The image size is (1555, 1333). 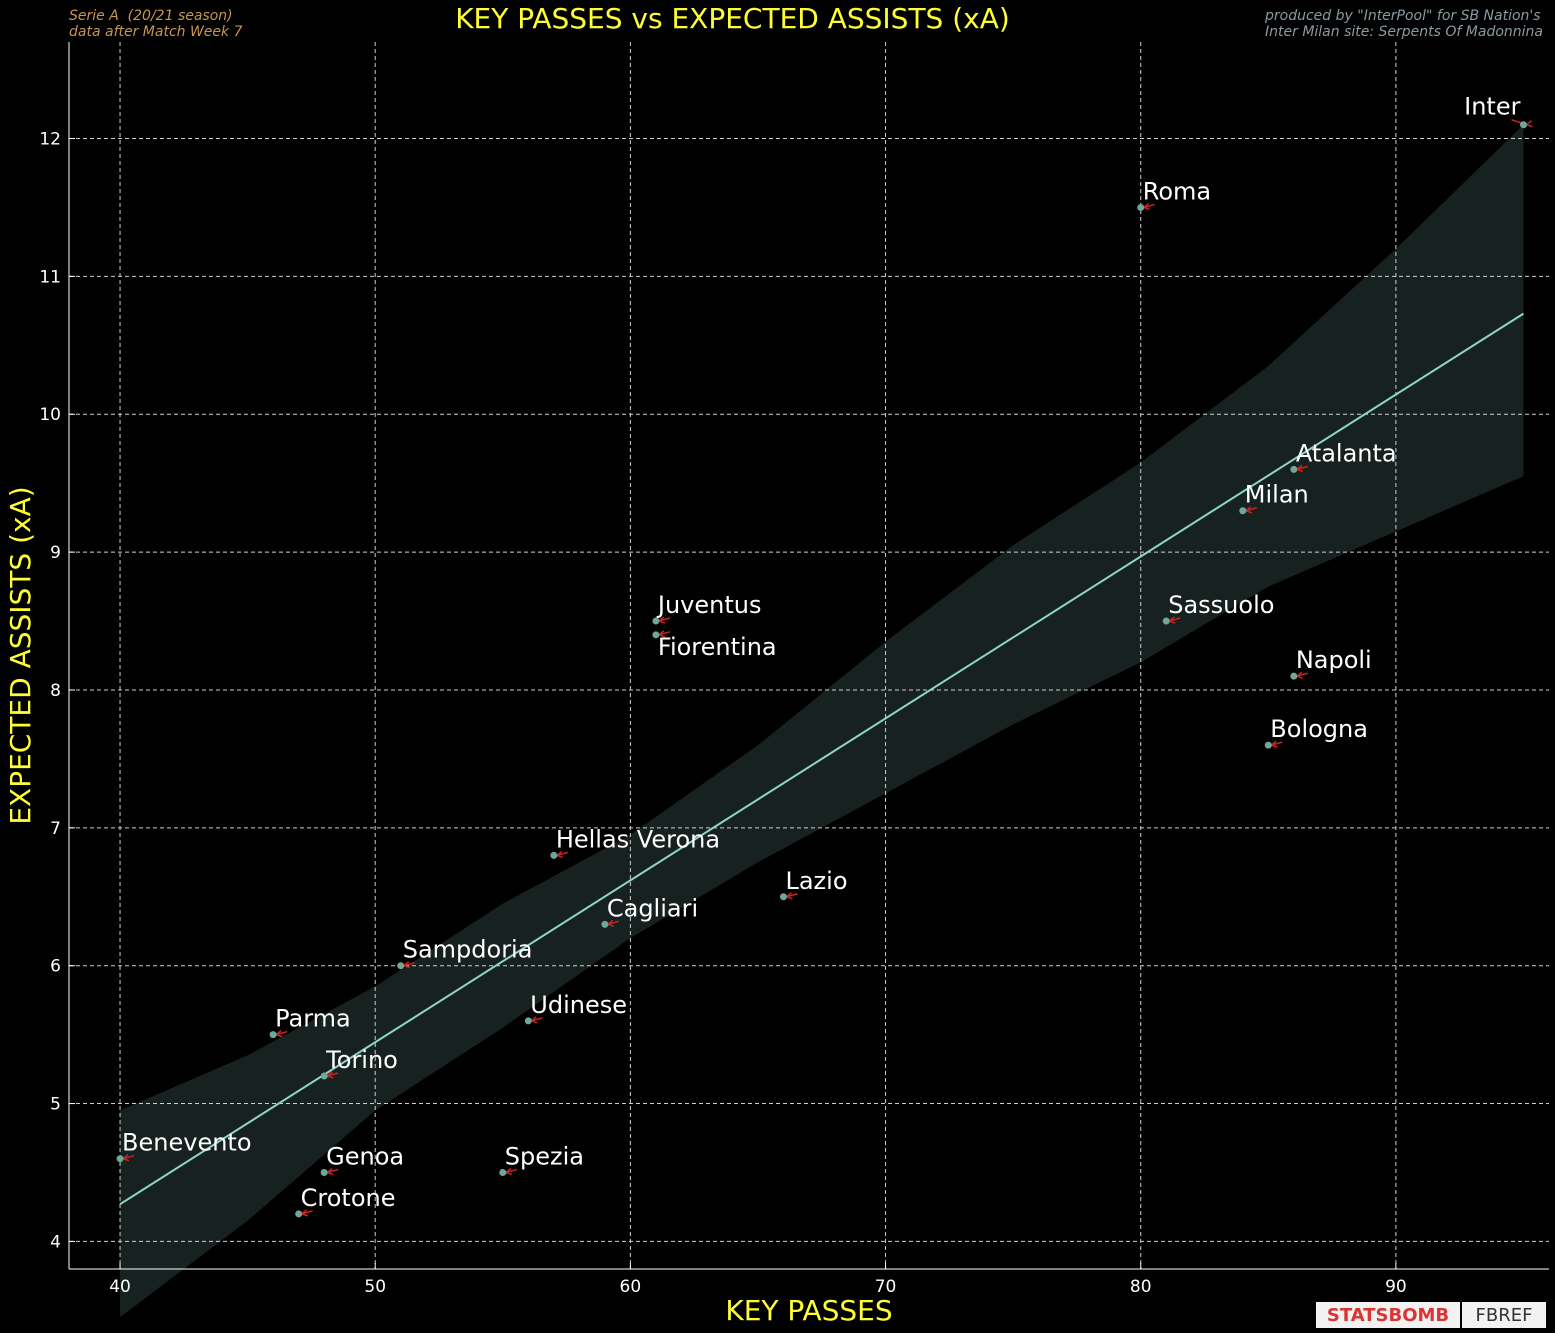 I want to click on team-label: Crotone, so click(x=348, y=1198).